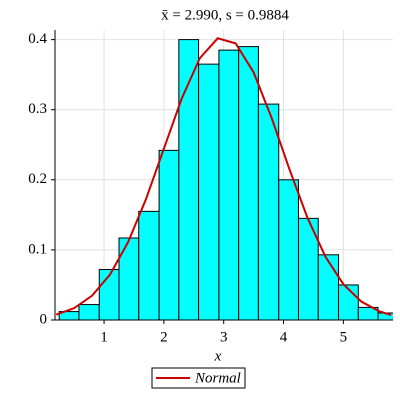  What do you see at coordinates (37, 179) in the screenshot?
I see `y-tick-label: 0.2` at bounding box center [37, 179].